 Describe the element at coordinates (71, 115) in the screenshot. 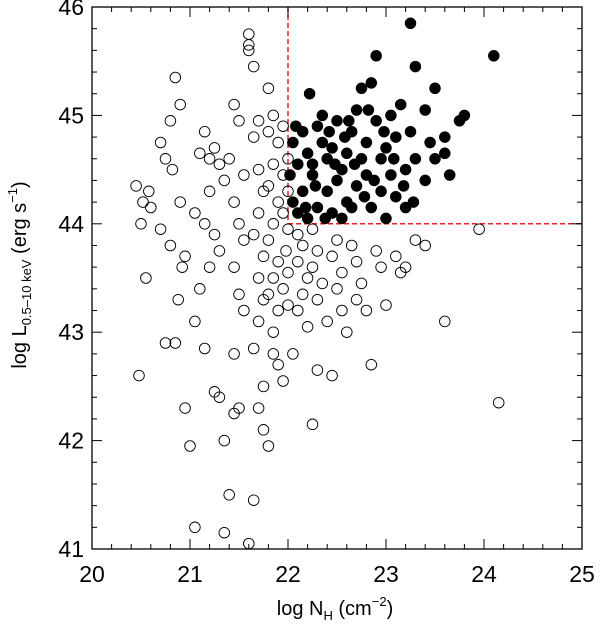

I see `y-tick-label: 45` at that location.